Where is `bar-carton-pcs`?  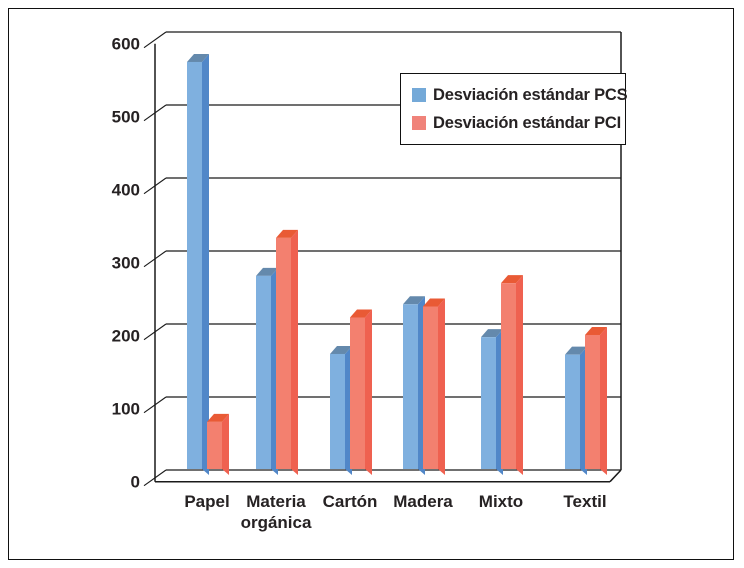
bar-carton-pcs is located at coordinates (341, 410).